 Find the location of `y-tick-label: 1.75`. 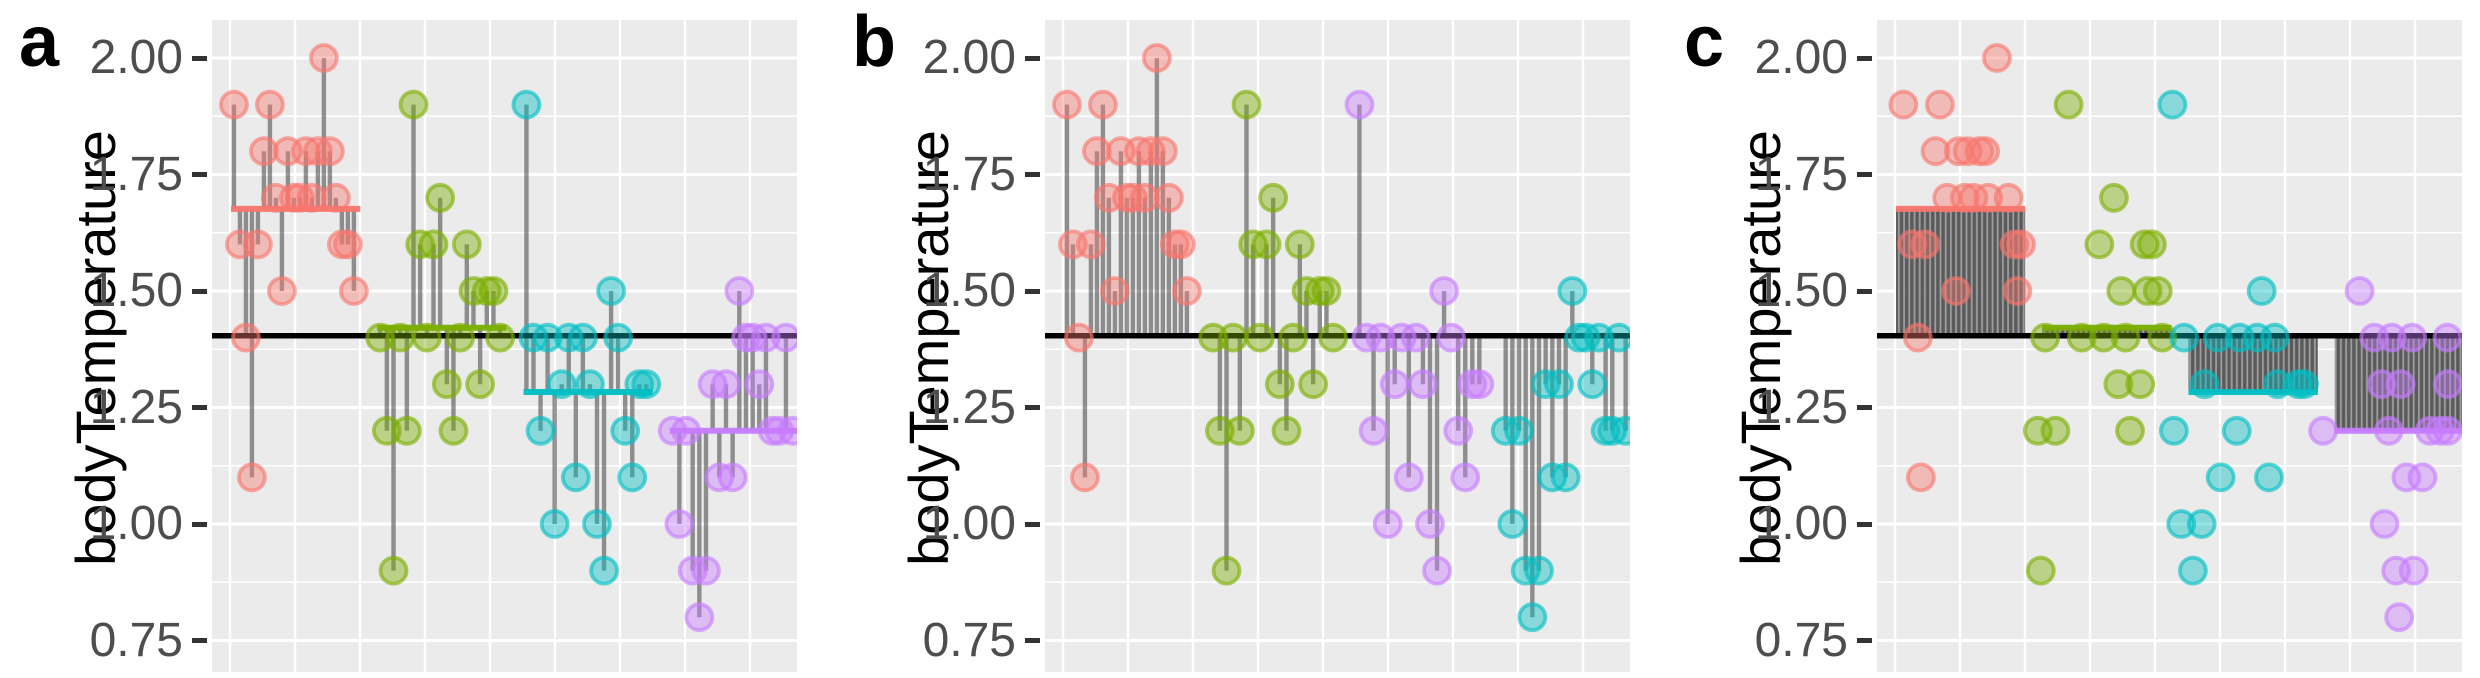

y-tick-label: 1.75 is located at coordinates (1801, 174).